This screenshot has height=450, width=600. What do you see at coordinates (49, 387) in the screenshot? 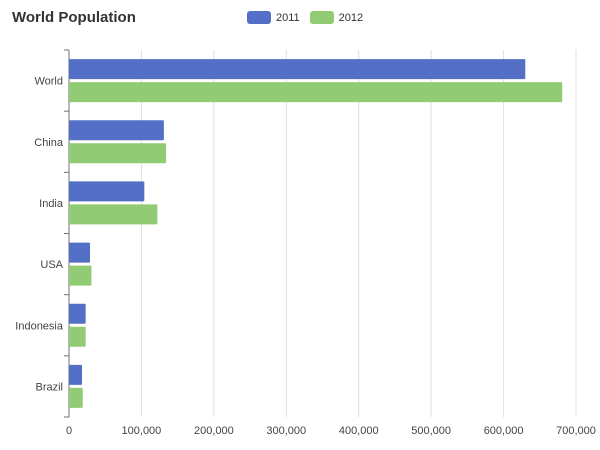
I see `y-tick-label: Brazil` at bounding box center [49, 387].